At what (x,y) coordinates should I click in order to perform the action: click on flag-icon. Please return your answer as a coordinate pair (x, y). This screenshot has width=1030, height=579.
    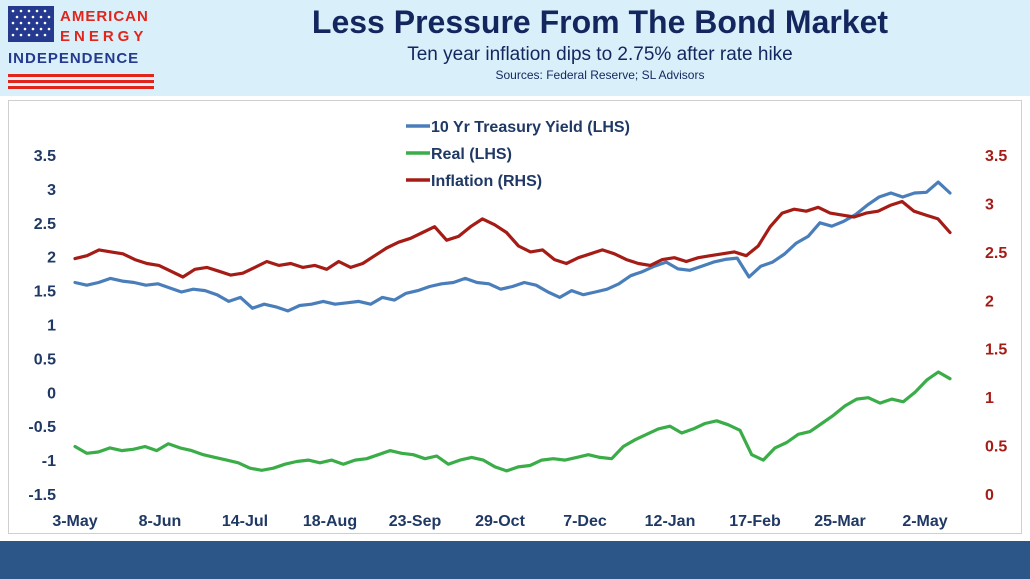
    Looking at the image, I should click on (31, 24).